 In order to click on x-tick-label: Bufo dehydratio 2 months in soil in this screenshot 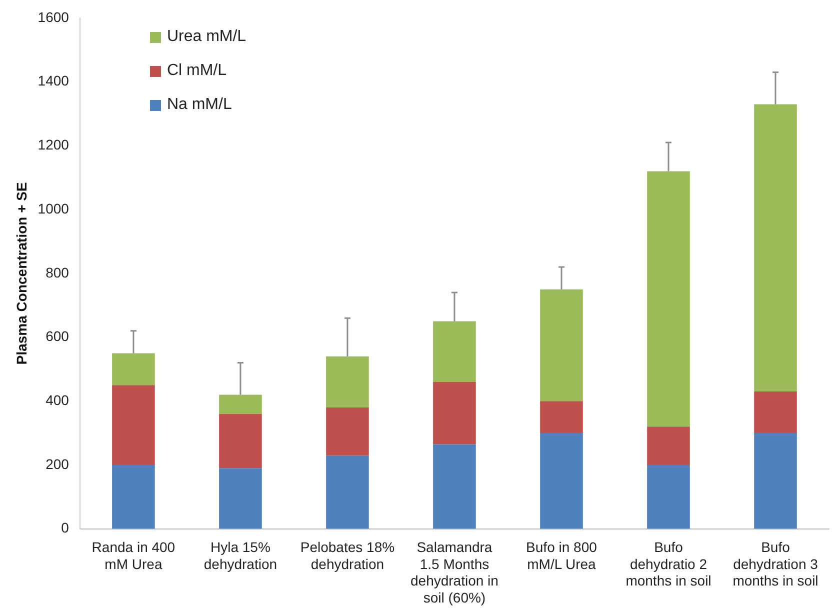, I will do `click(669, 564)`.